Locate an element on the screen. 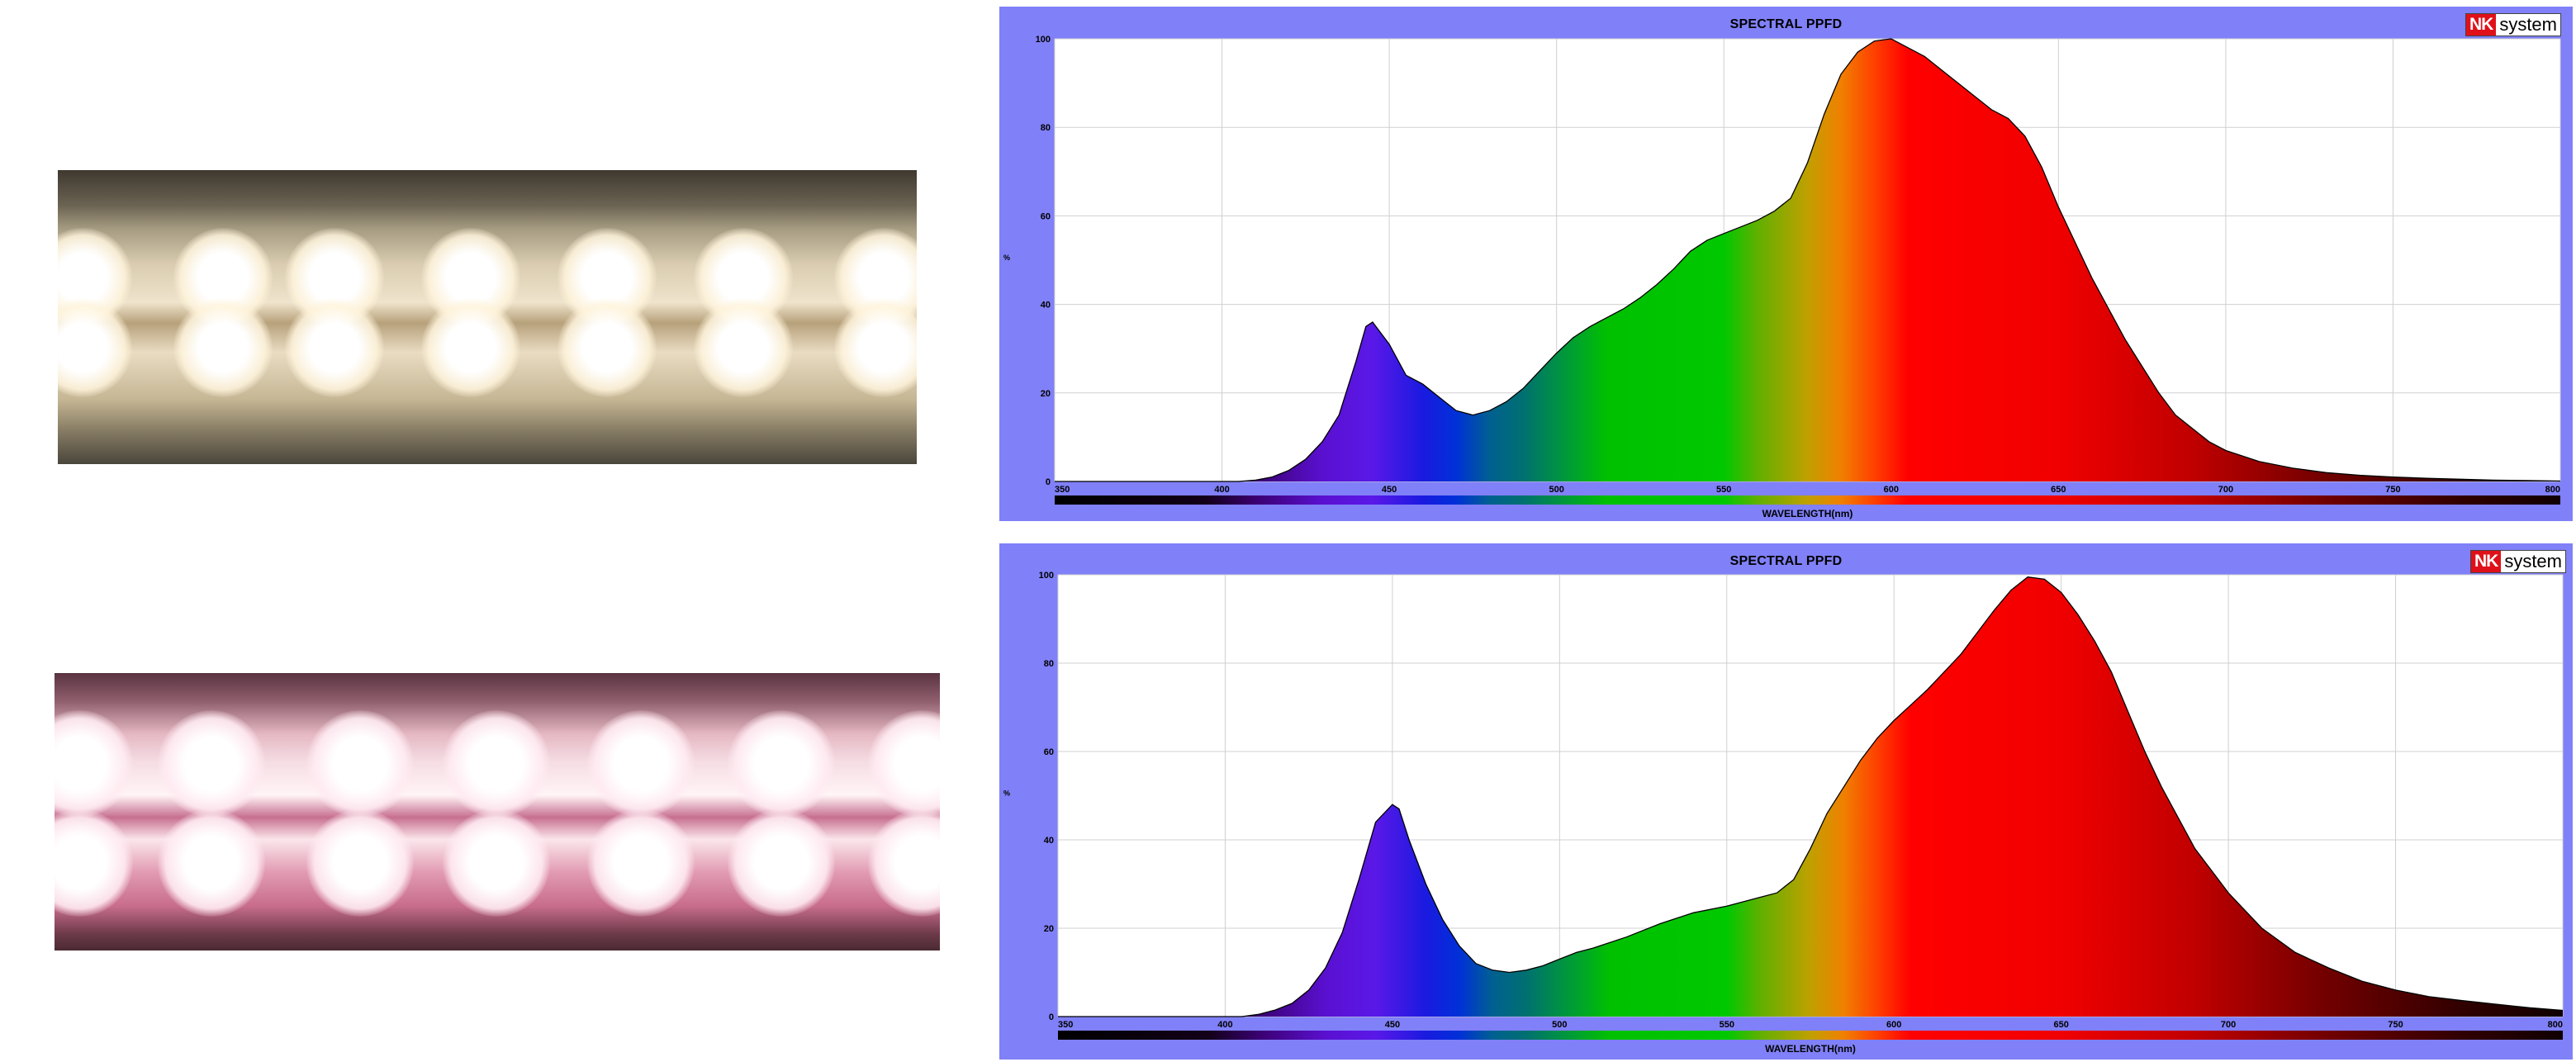 This screenshot has width=2576, height=1062. pink-led-tube-photo is located at coordinates (497, 812).